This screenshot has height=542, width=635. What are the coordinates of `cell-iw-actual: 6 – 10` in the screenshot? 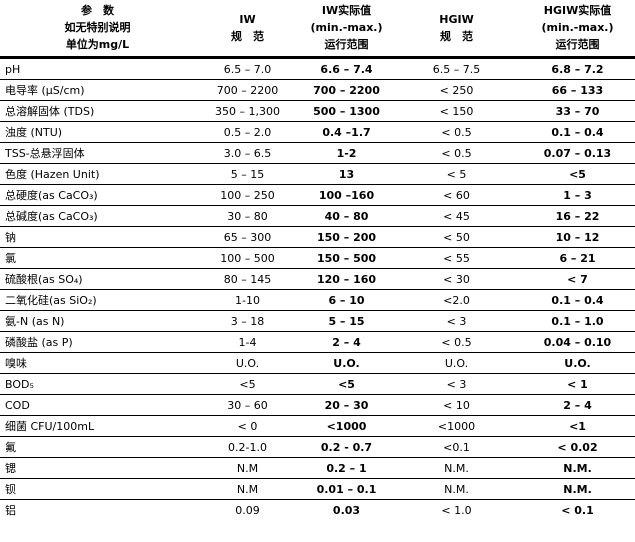 It's located at (346, 300).